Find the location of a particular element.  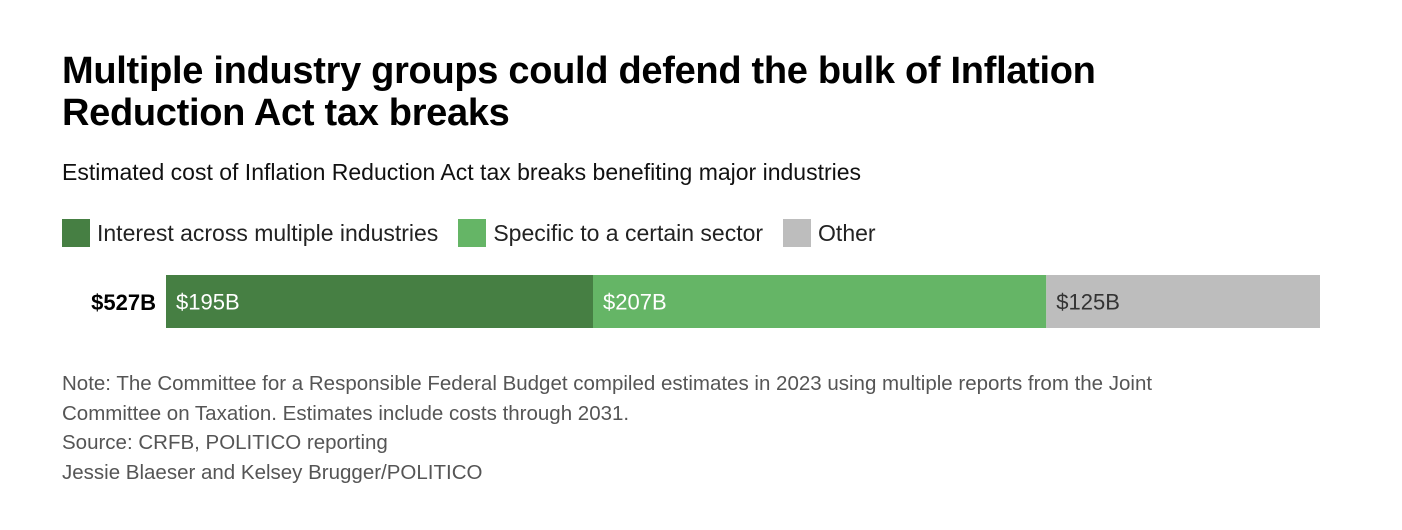

legend-item-other: Other is located at coordinates (829, 233).